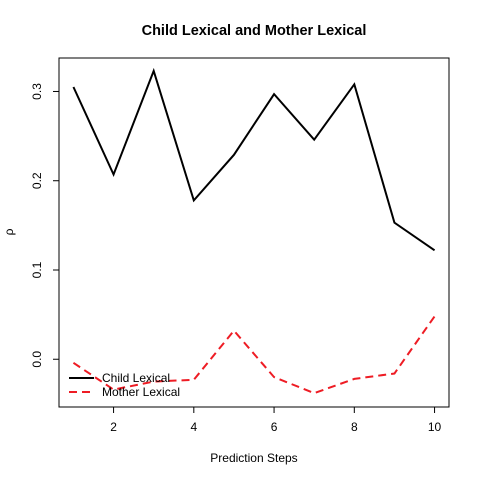 The image size is (480, 480). Describe the element at coordinates (136, 378) in the screenshot. I see `legend-label: Child Lexical` at that location.